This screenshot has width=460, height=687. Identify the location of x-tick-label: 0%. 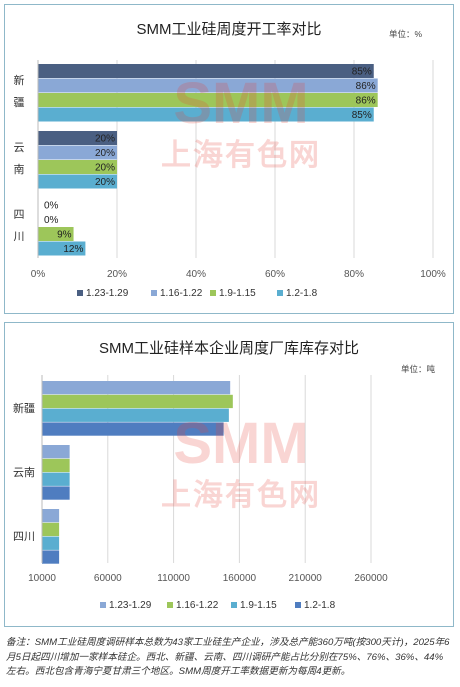
(38, 274).